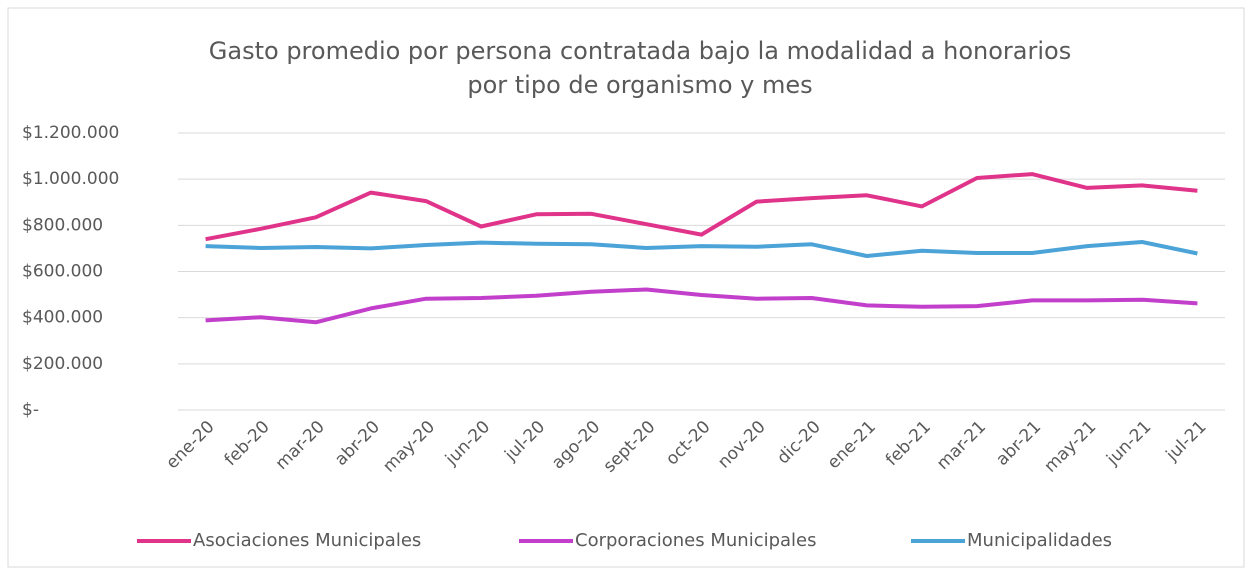 This screenshot has width=1246, height=569. Describe the element at coordinates (62, 272) in the screenshot. I see `y-tick-label: $600.000` at that location.